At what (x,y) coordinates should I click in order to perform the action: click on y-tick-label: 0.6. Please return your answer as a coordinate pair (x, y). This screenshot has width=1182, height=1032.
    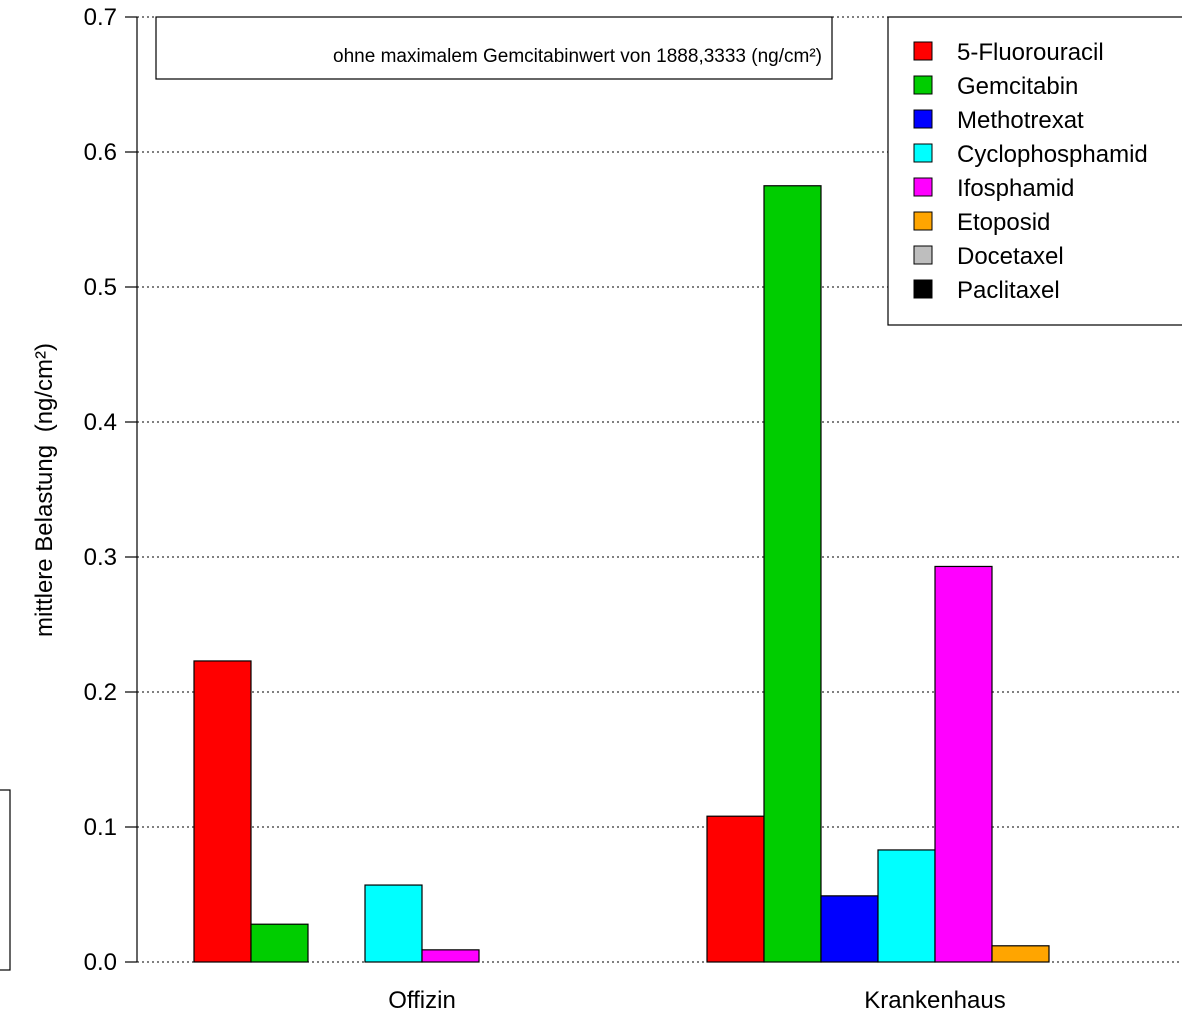
    Looking at the image, I should click on (100, 152).